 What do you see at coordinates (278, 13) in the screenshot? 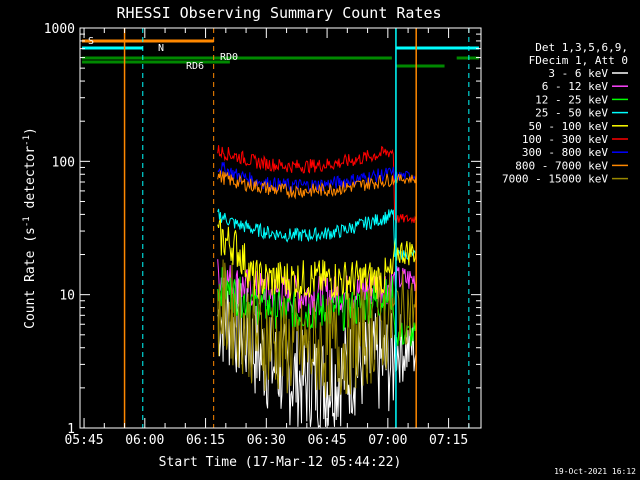
I see `chart-title: RHESSI Observing Summary Count Rates` at bounding box center [278, 13].